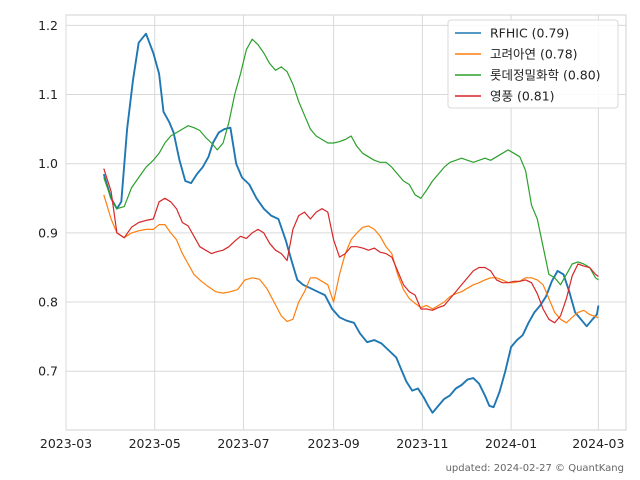 This screenshot has width=640, height=480. Describe the element at coordinates (545, 75) in the screenshot. I see `legend-label: 롯데정밀화학 (0.80)` at that location.